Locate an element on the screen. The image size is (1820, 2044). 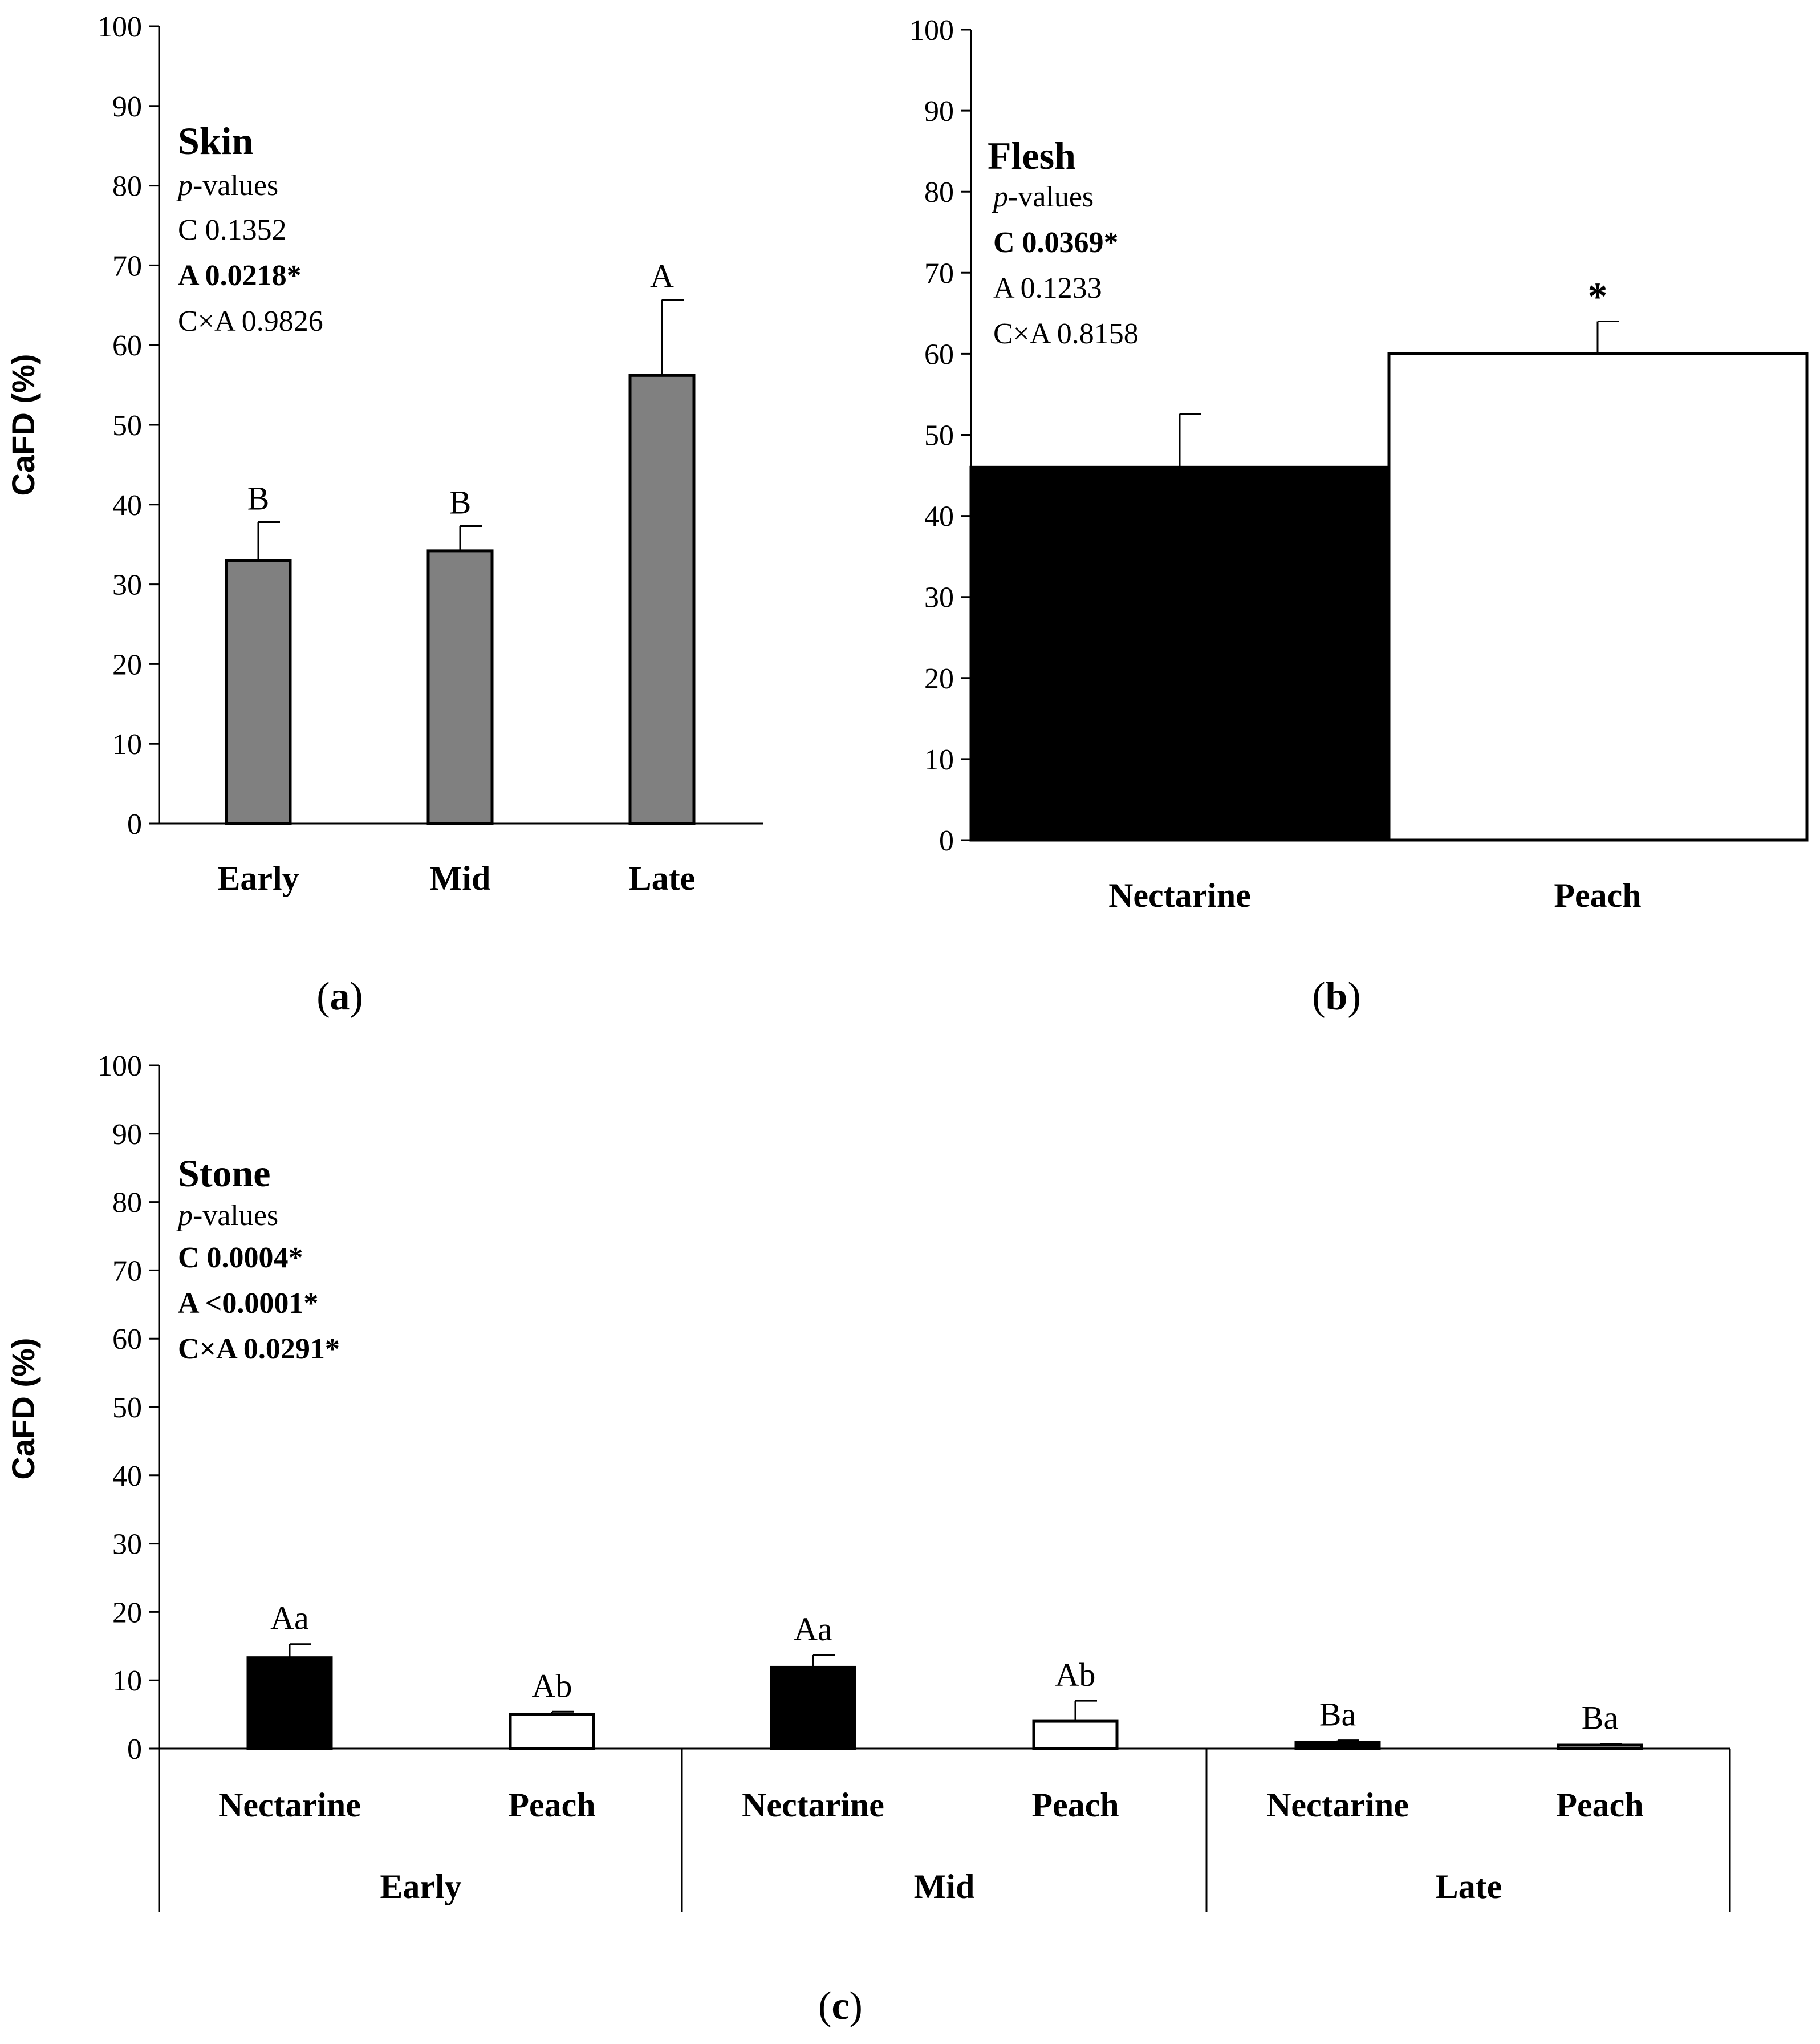
panel-a-pvalues-label: p-values is located at coordinates (227, 185).